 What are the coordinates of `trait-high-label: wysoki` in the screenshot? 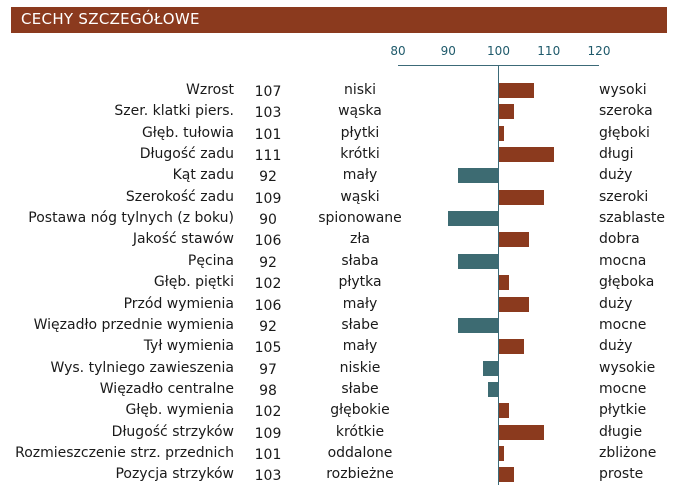 It's located at (623, 90).